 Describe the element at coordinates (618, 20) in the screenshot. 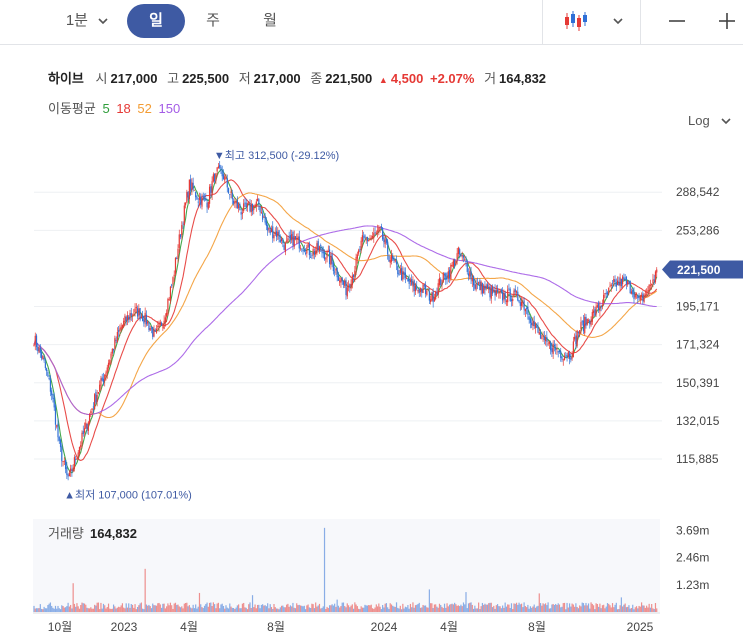

I see `chevron-down-icon` at that location.